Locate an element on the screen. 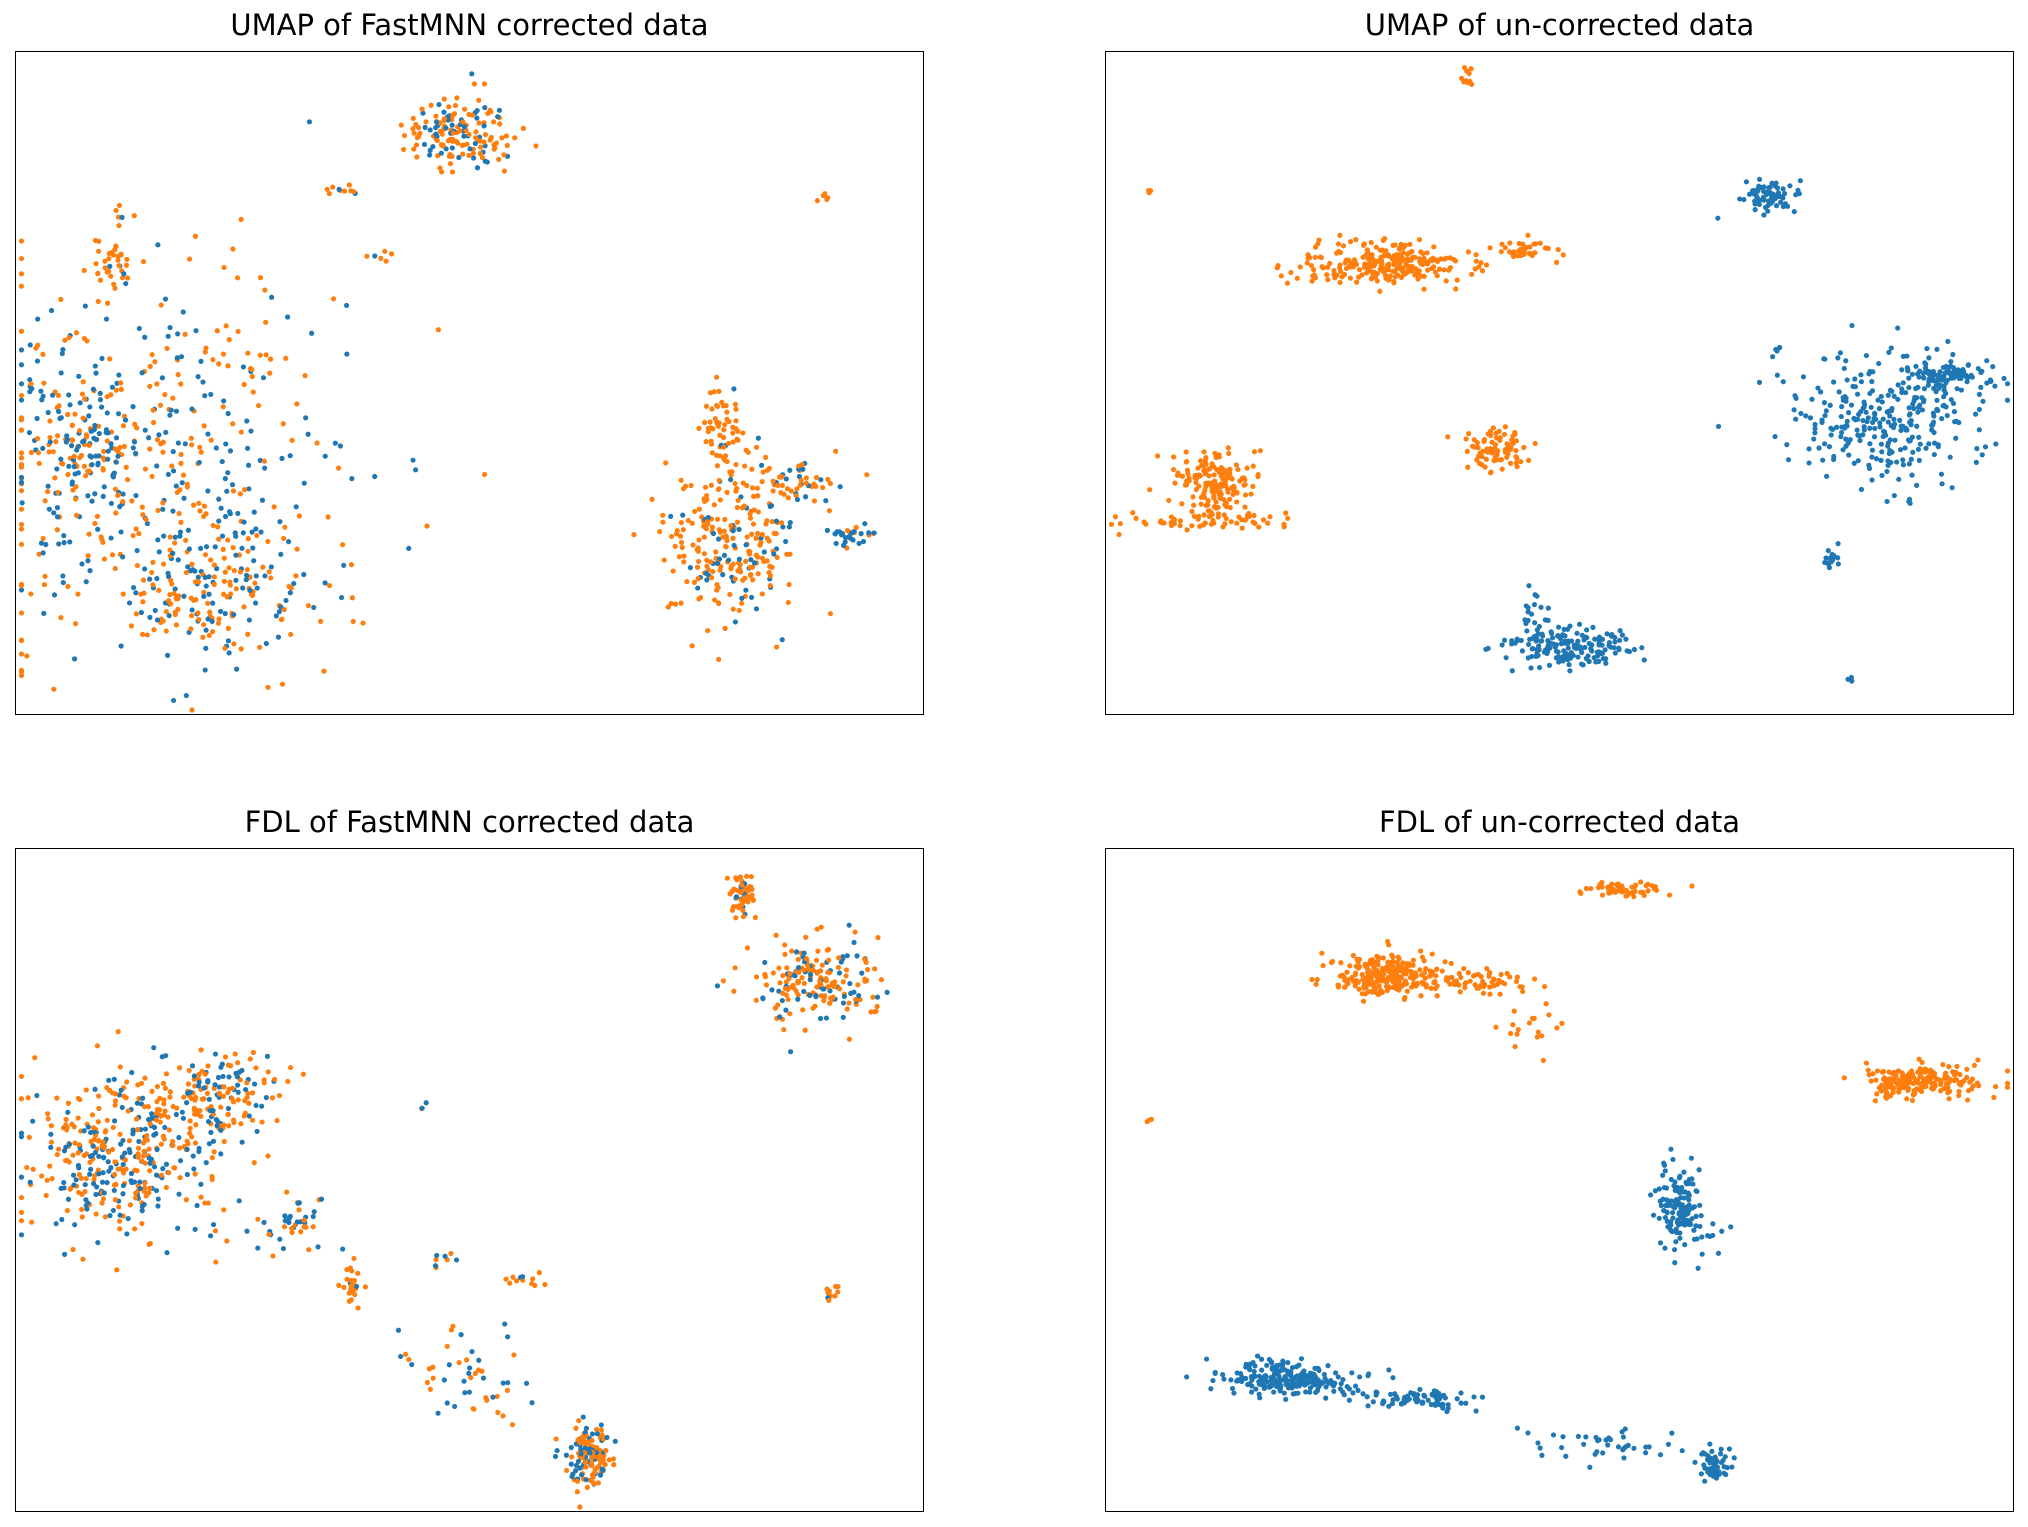  point-cluster is located at coordinates (741, 897).